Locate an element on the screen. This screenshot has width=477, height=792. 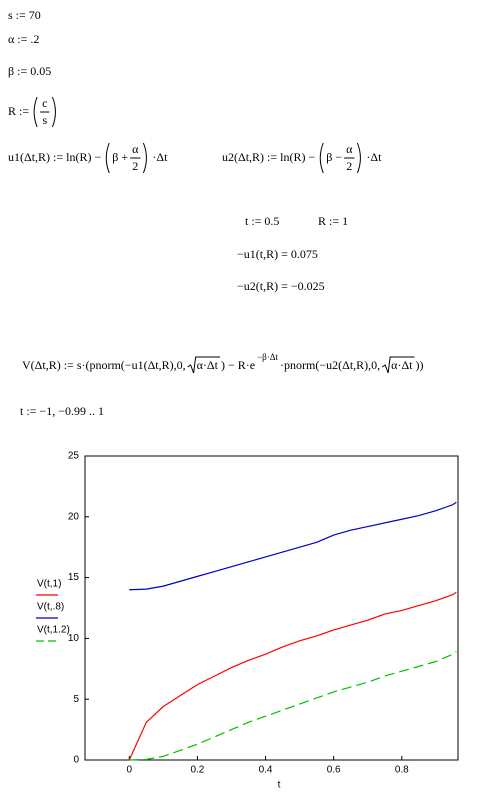
t-range: t := −1, −0.99 .. 1 is located at coordinates (62, 411).